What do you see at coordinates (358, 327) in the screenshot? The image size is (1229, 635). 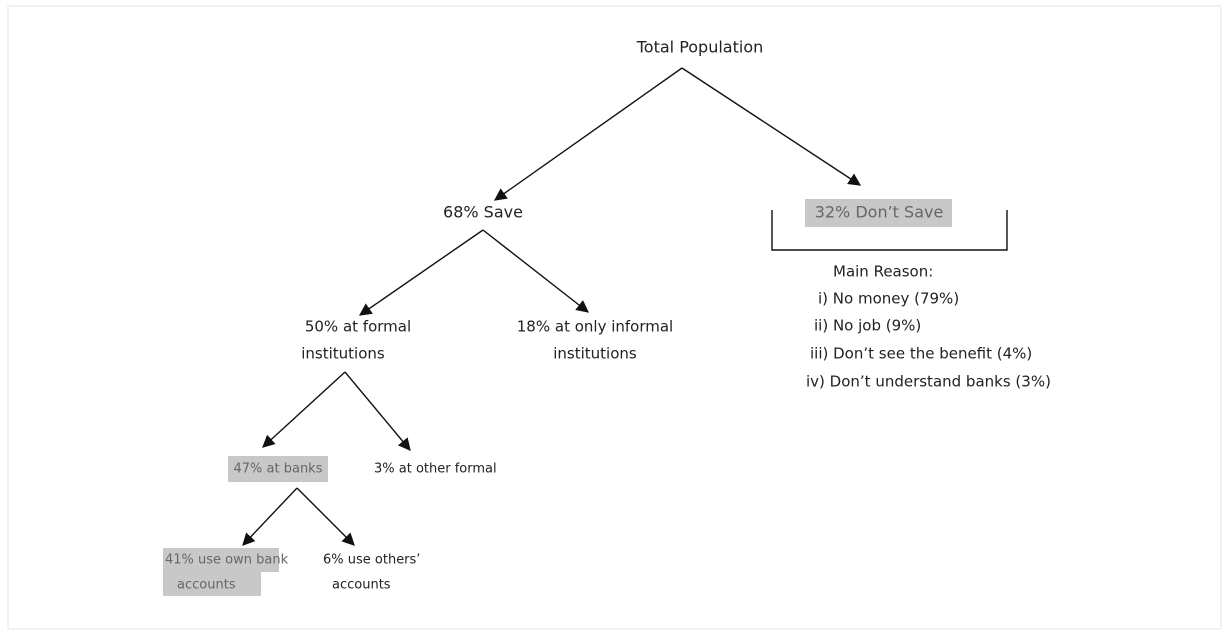 I see `node-label: 50% at formal` at bounding box center [358, 327].